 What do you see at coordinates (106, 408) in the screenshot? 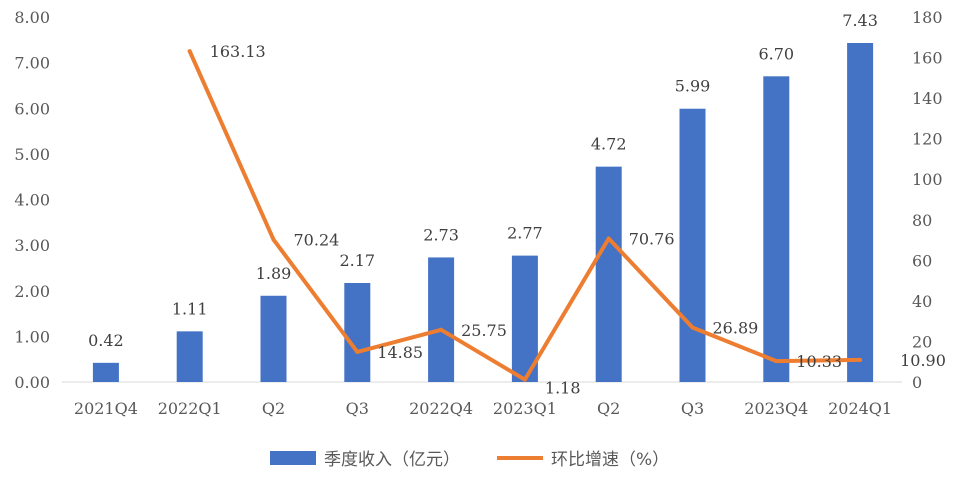
I see `x-tick-label: 2021Q4` at bounding box center [106, 408].